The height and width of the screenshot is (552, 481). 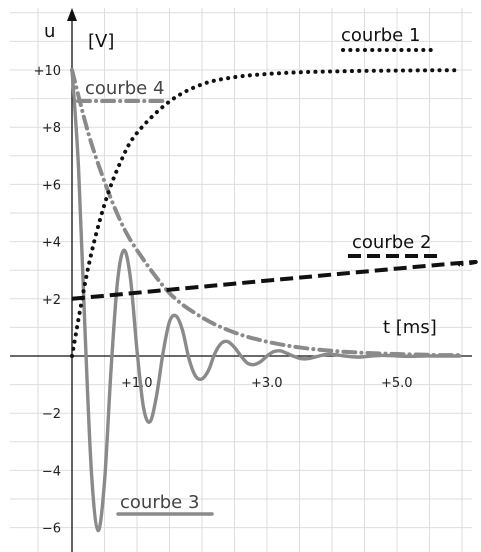 I want to click on y-axis-arrow, so click(x=72, y=14).